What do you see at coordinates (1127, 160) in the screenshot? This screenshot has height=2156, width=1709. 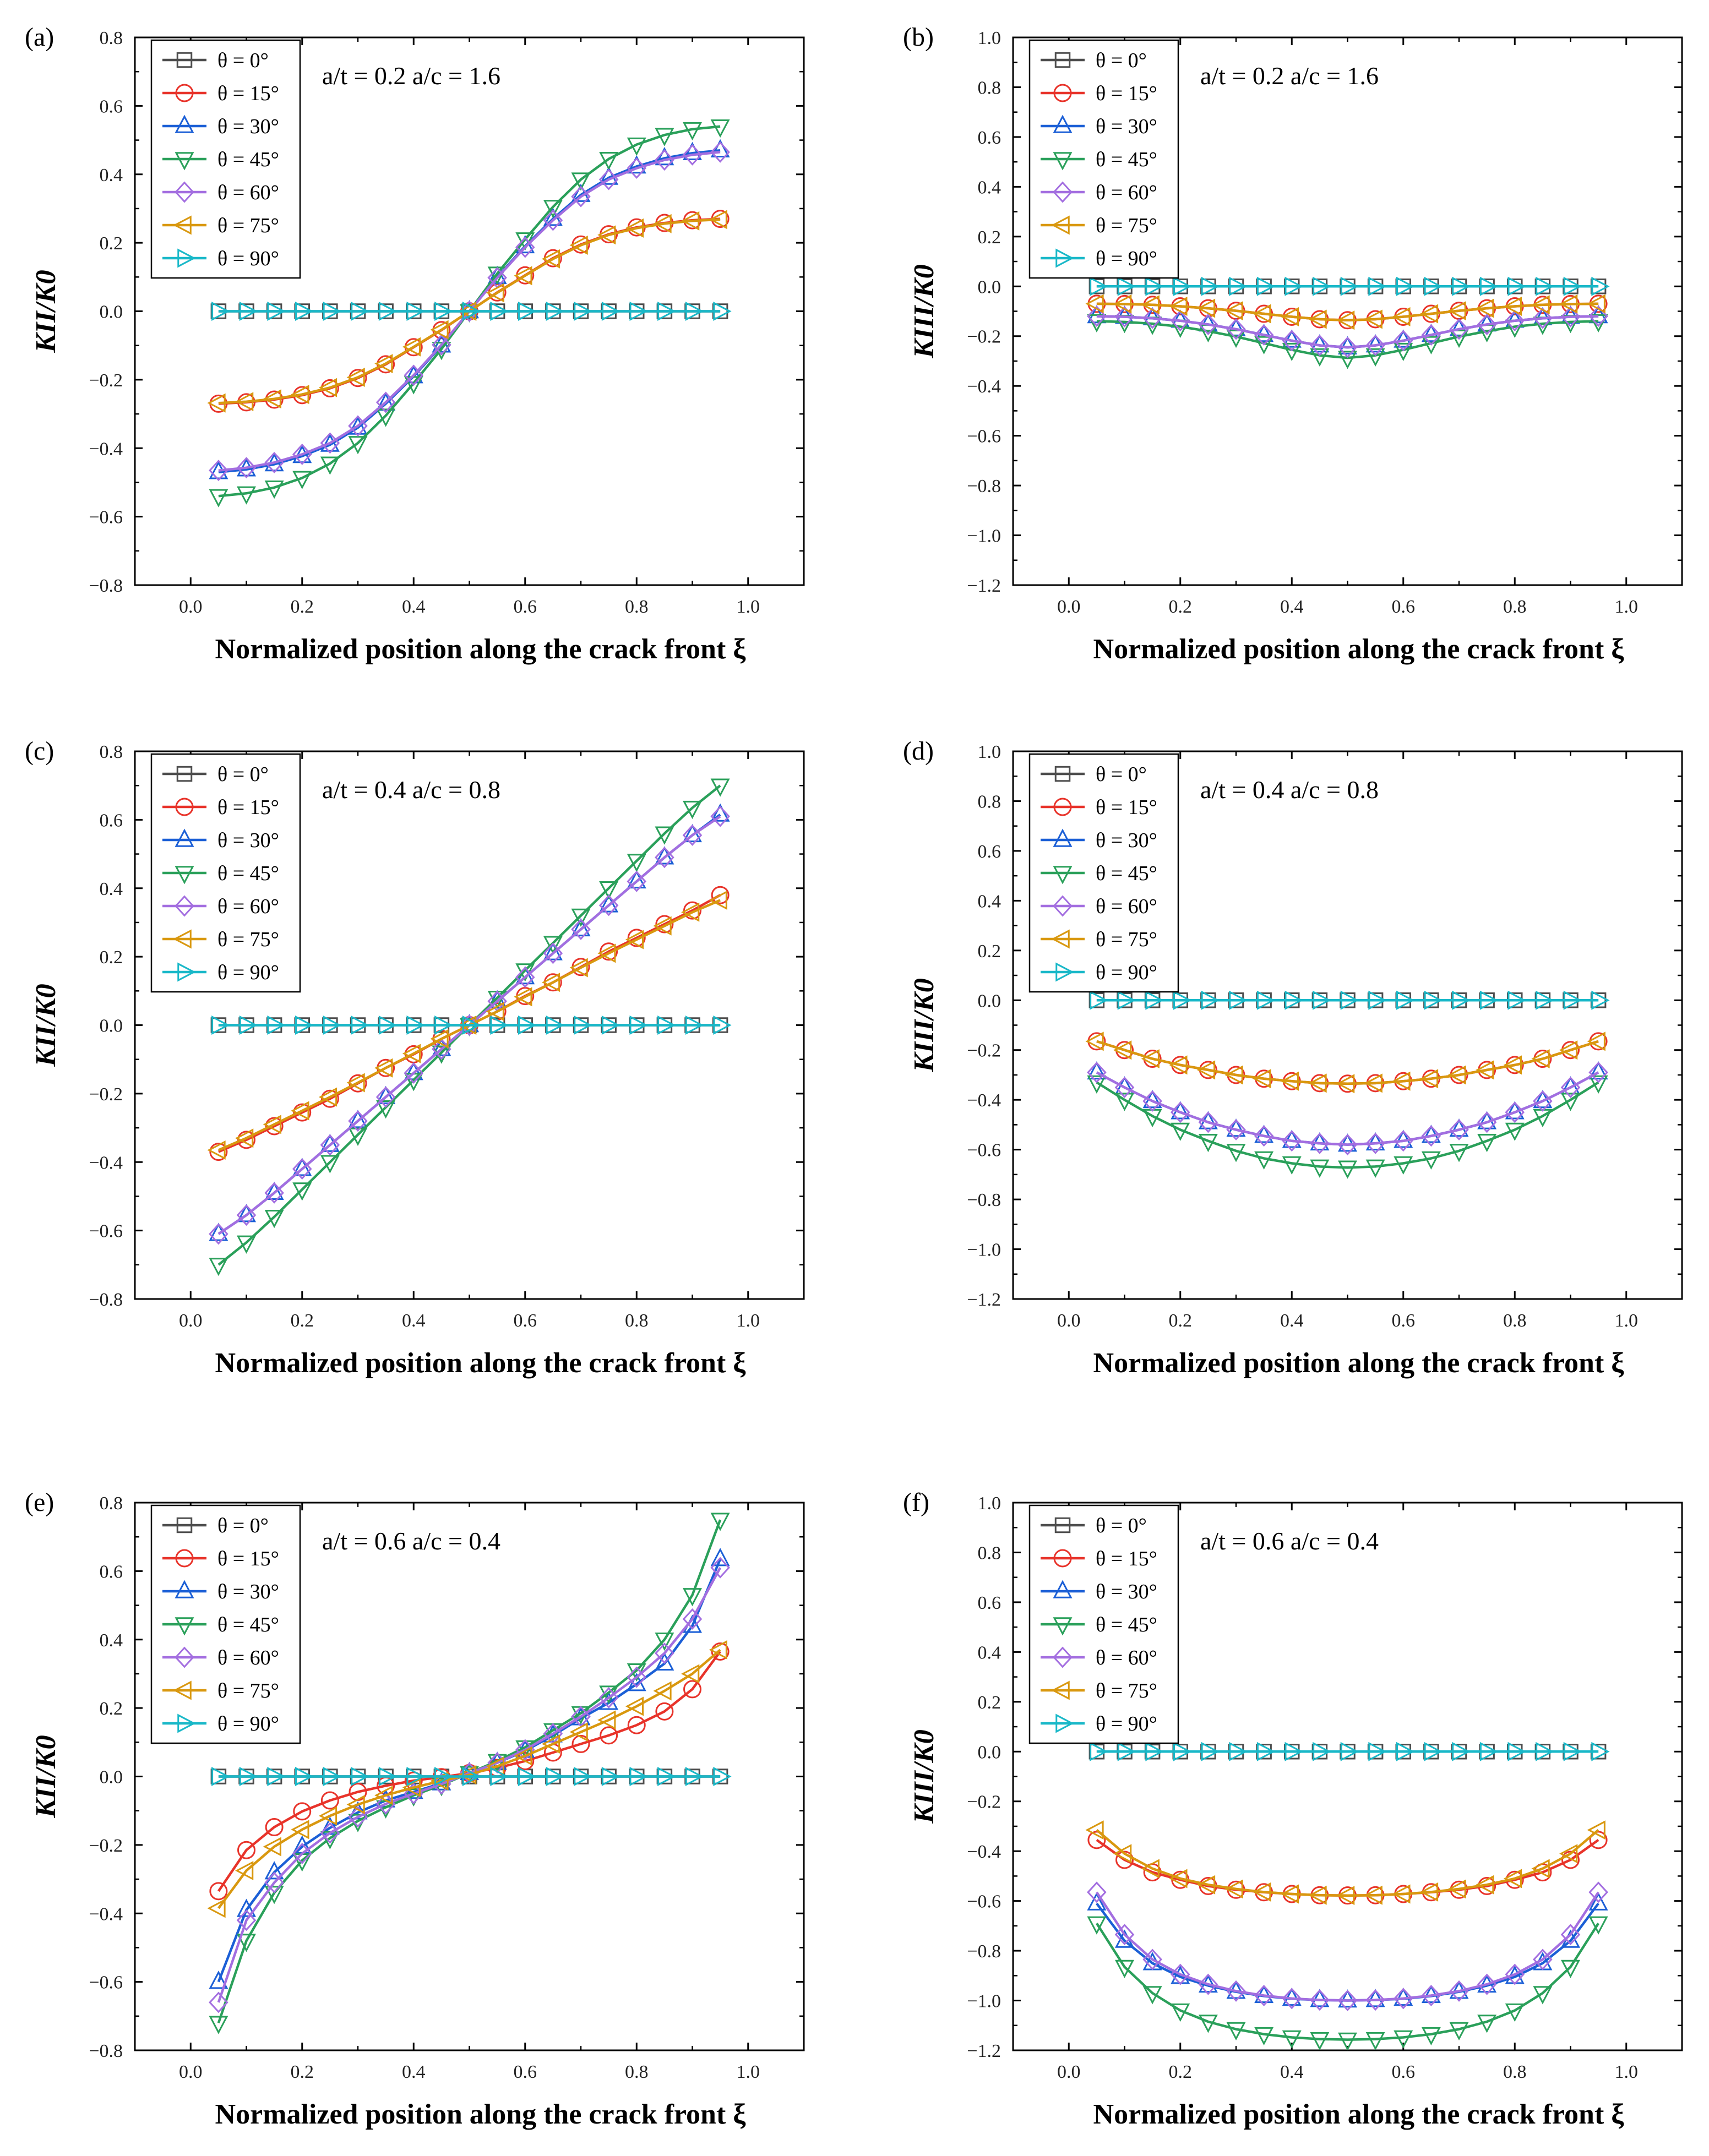 I see `legend-label: θ = 45°` at bounding box center [1127, 160].